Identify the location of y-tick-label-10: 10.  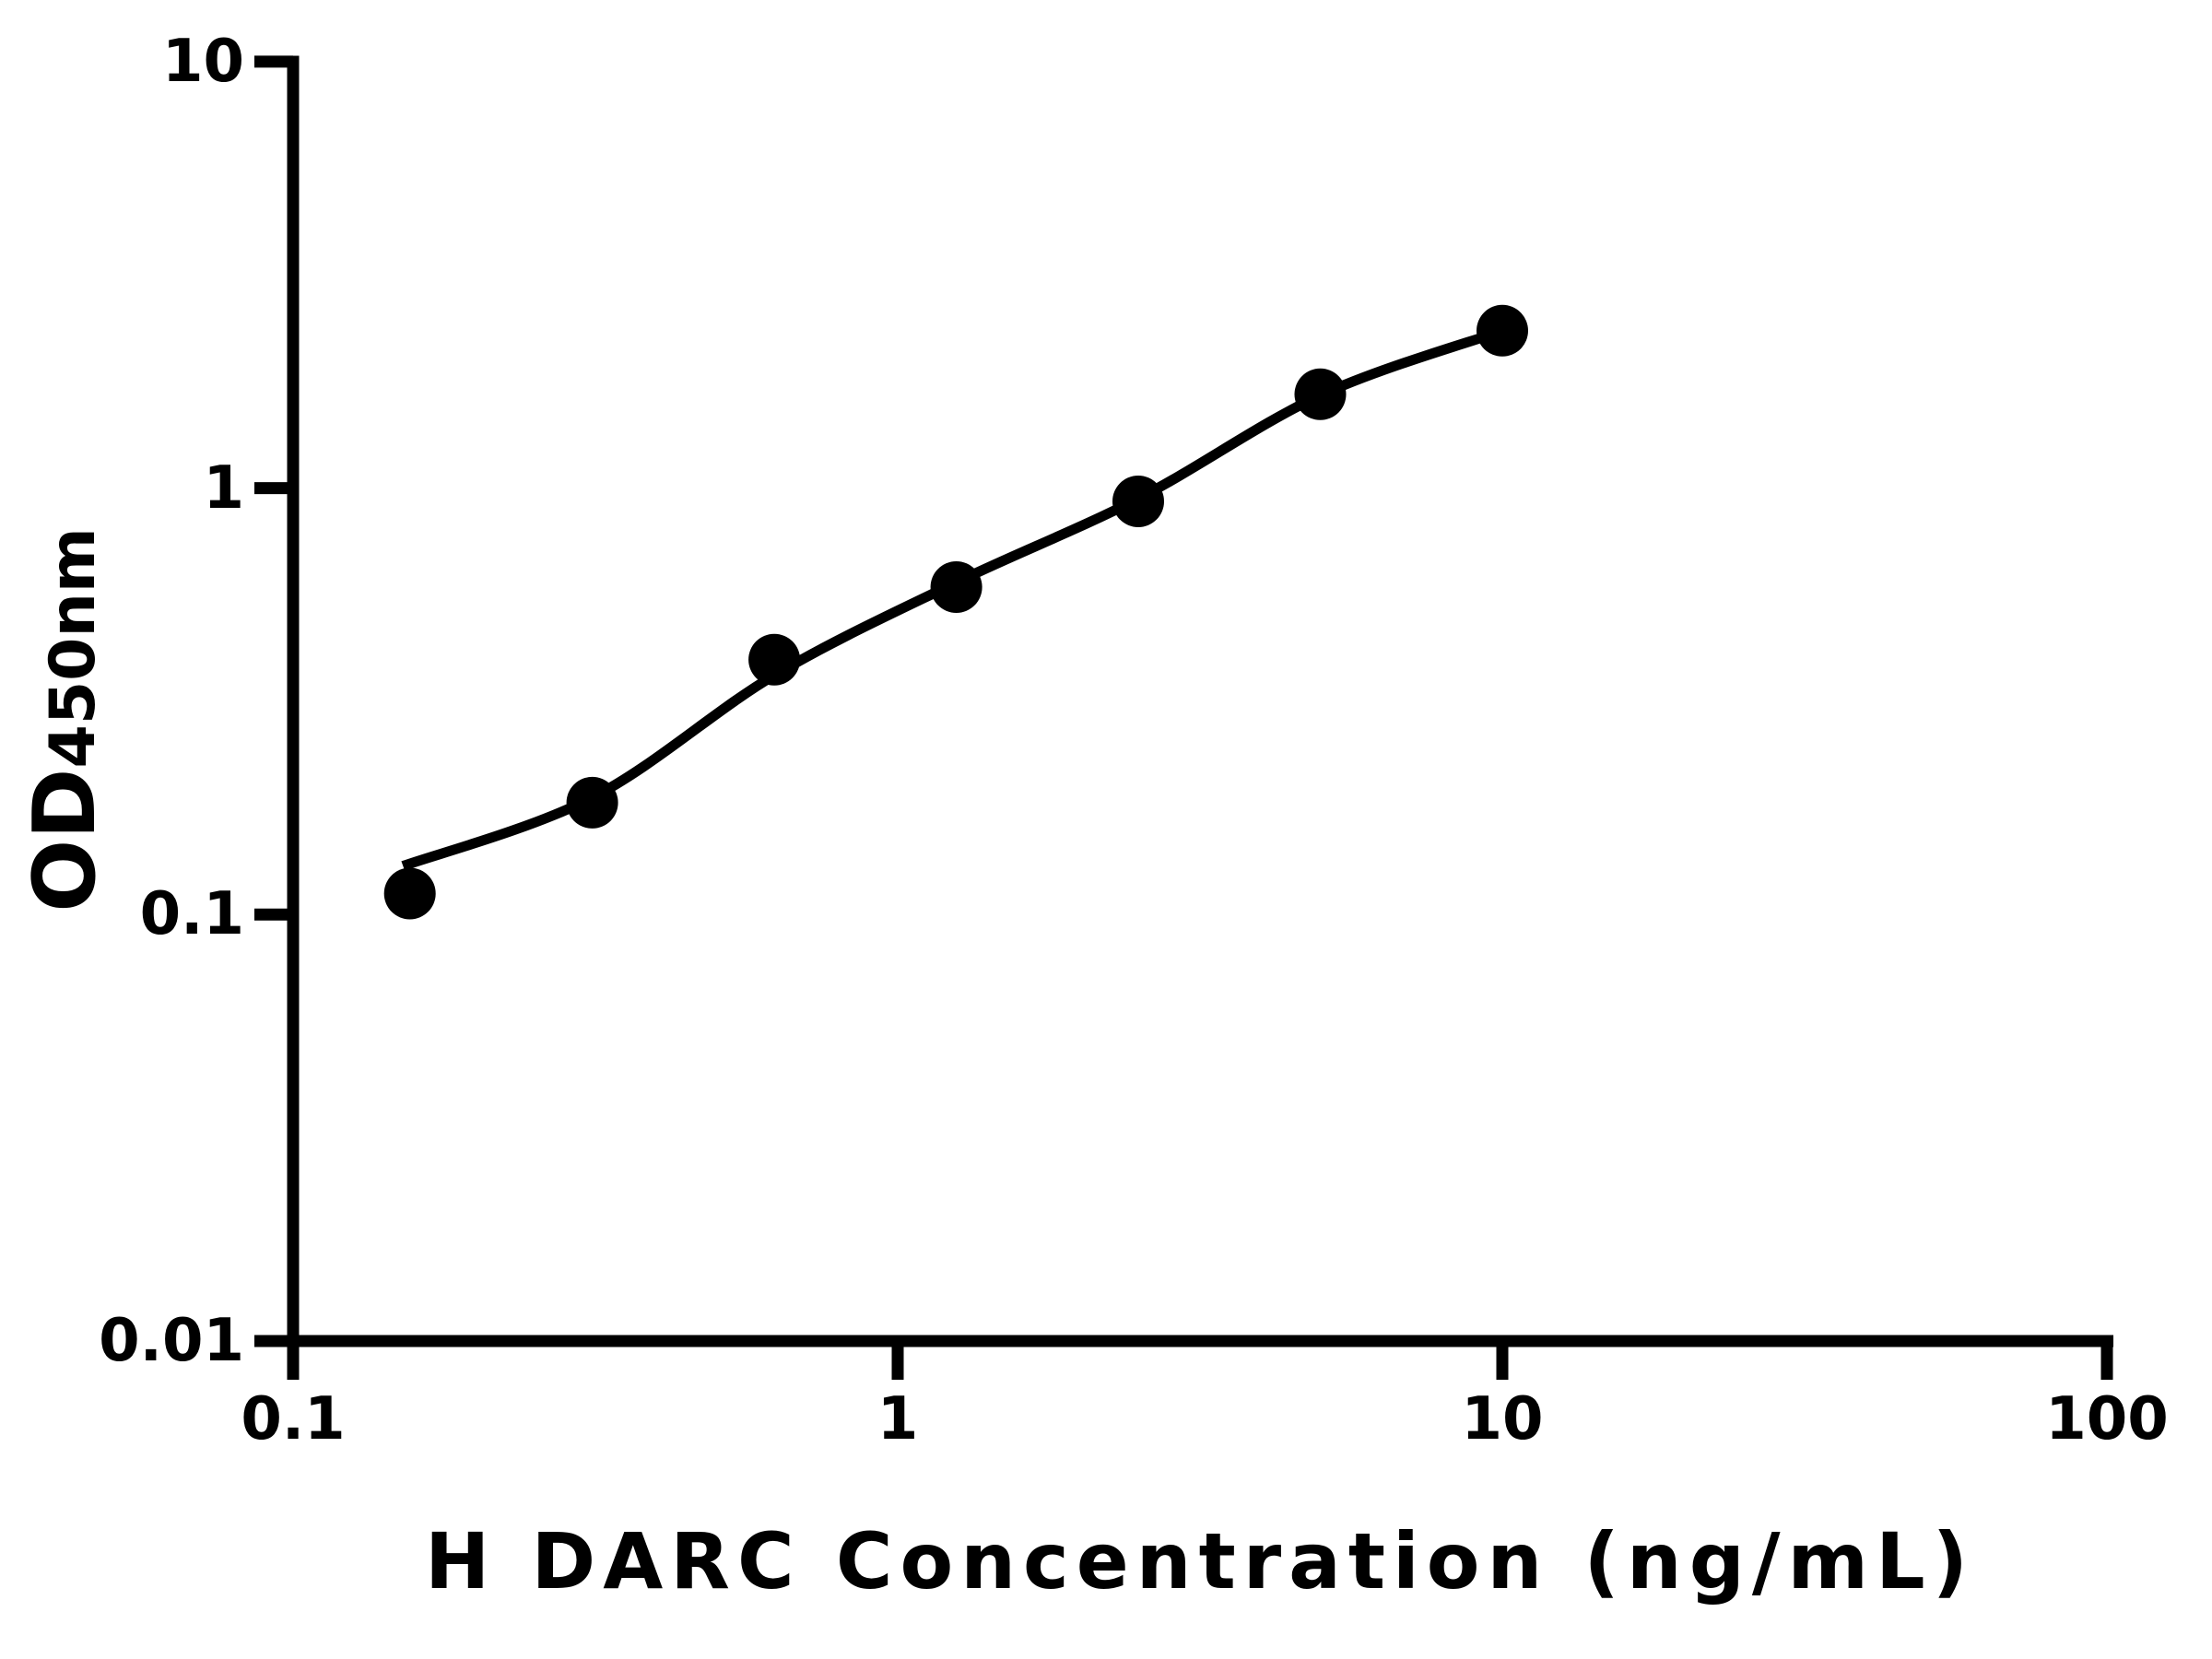
(202, 61).